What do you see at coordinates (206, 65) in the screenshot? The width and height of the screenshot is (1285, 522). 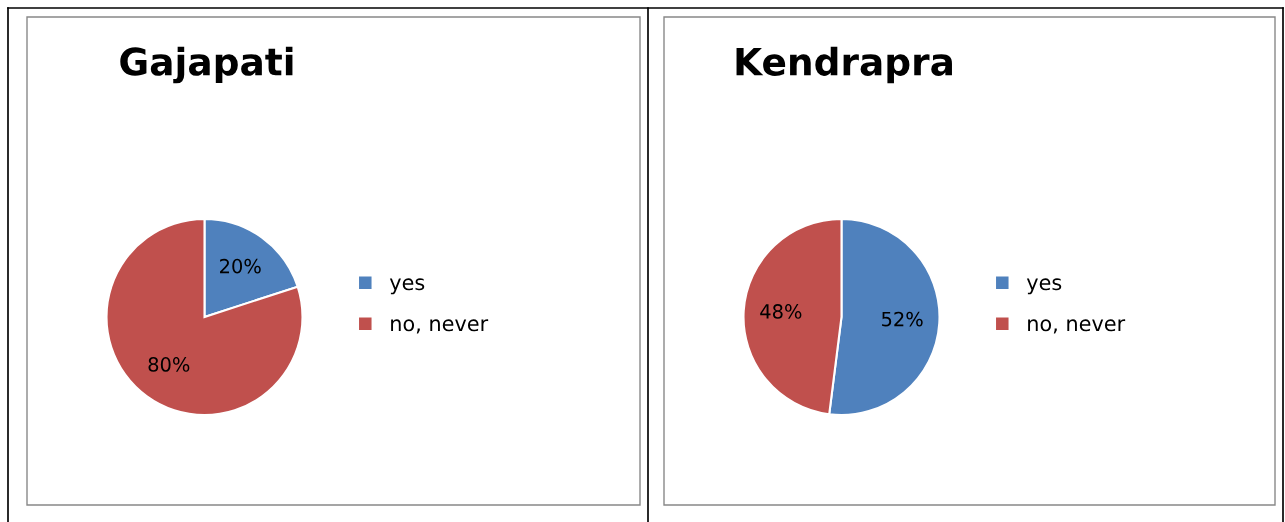 I see `chart-title: Gajapati` at bounding box center [206, 65].